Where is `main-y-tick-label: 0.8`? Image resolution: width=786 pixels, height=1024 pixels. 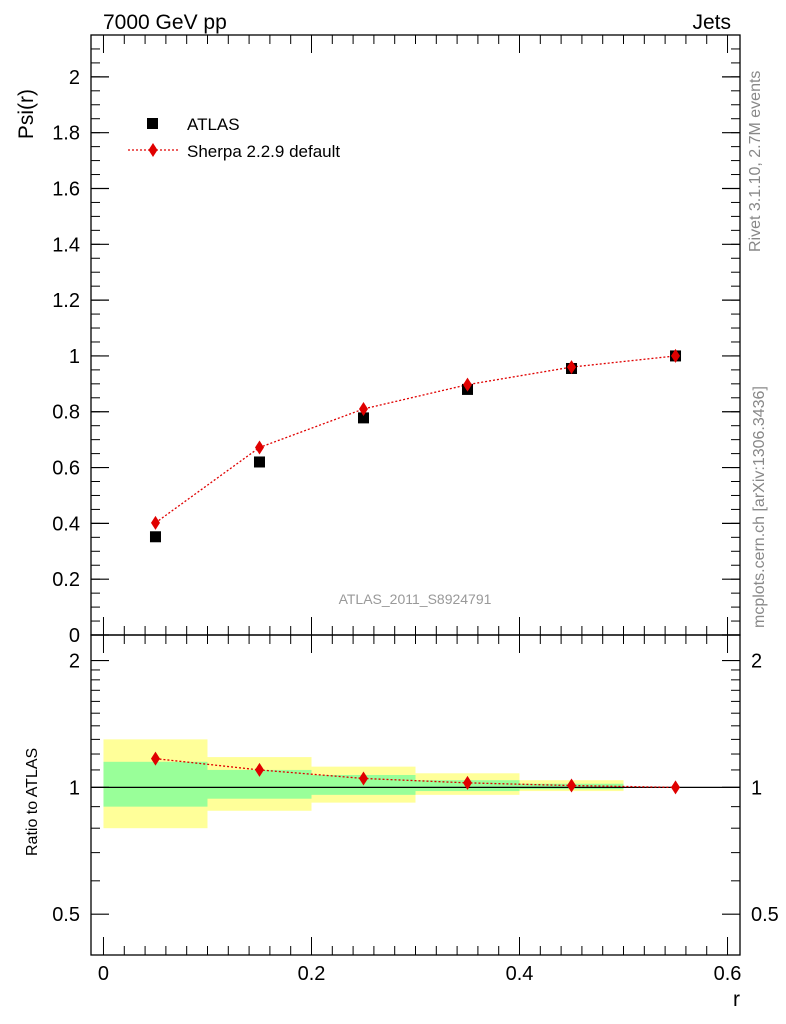 main-y-tick-label: 0.8 is located at coordinates (66, 413).